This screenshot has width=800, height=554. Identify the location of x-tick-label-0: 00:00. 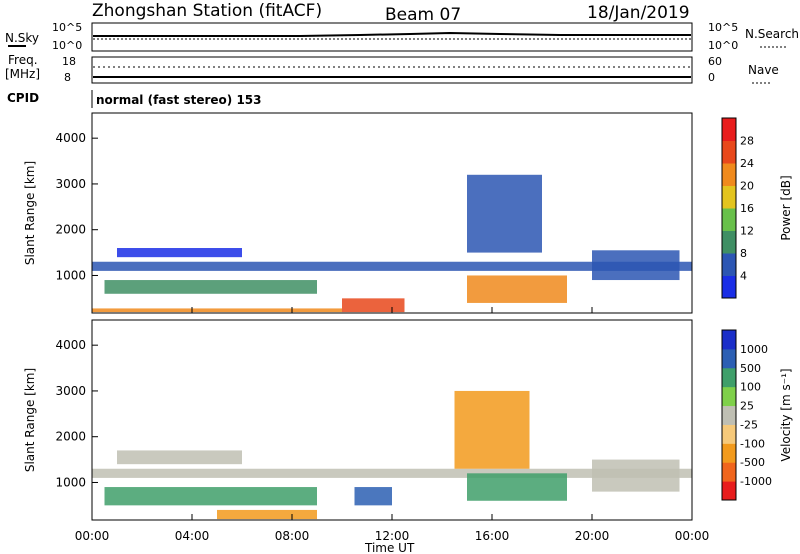
(92, 536).